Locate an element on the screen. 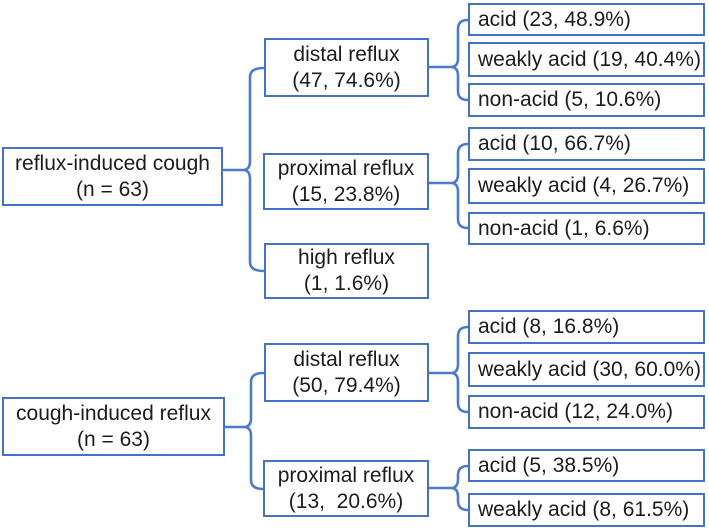 This screenshot has height=530, width=709. leaf-label: weakly acid (30, 60.0%) is located at coordinates (589, 369).